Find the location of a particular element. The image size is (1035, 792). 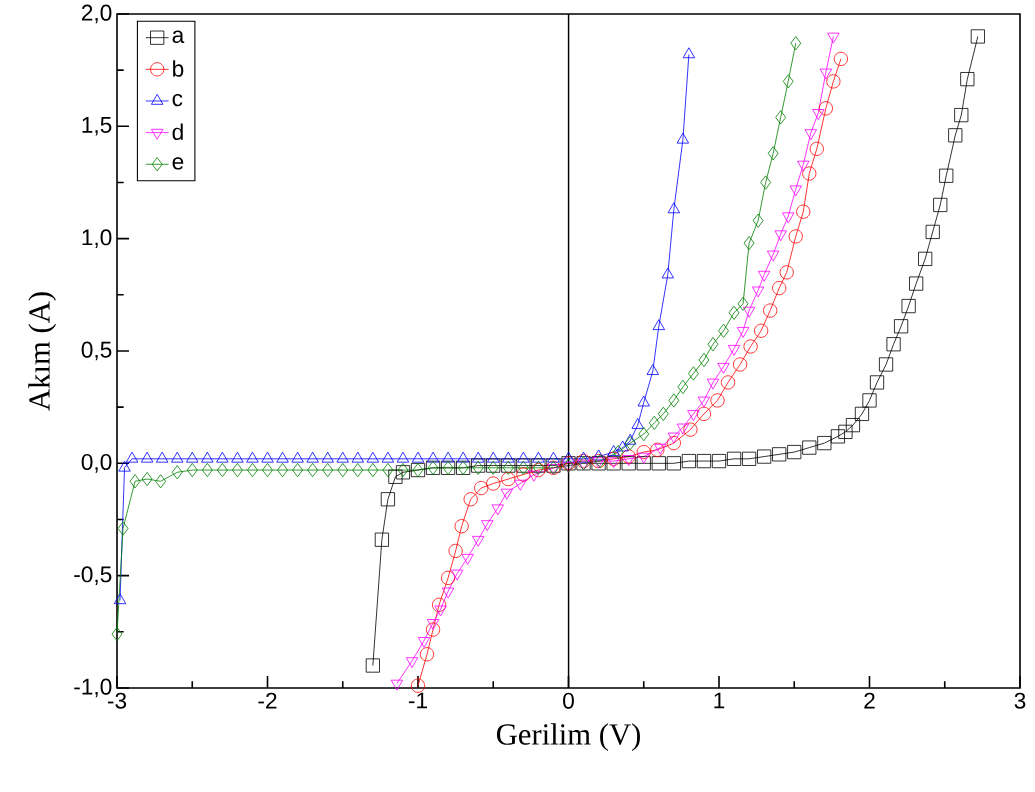

legend-label: c is located at coordinates (177, 100).